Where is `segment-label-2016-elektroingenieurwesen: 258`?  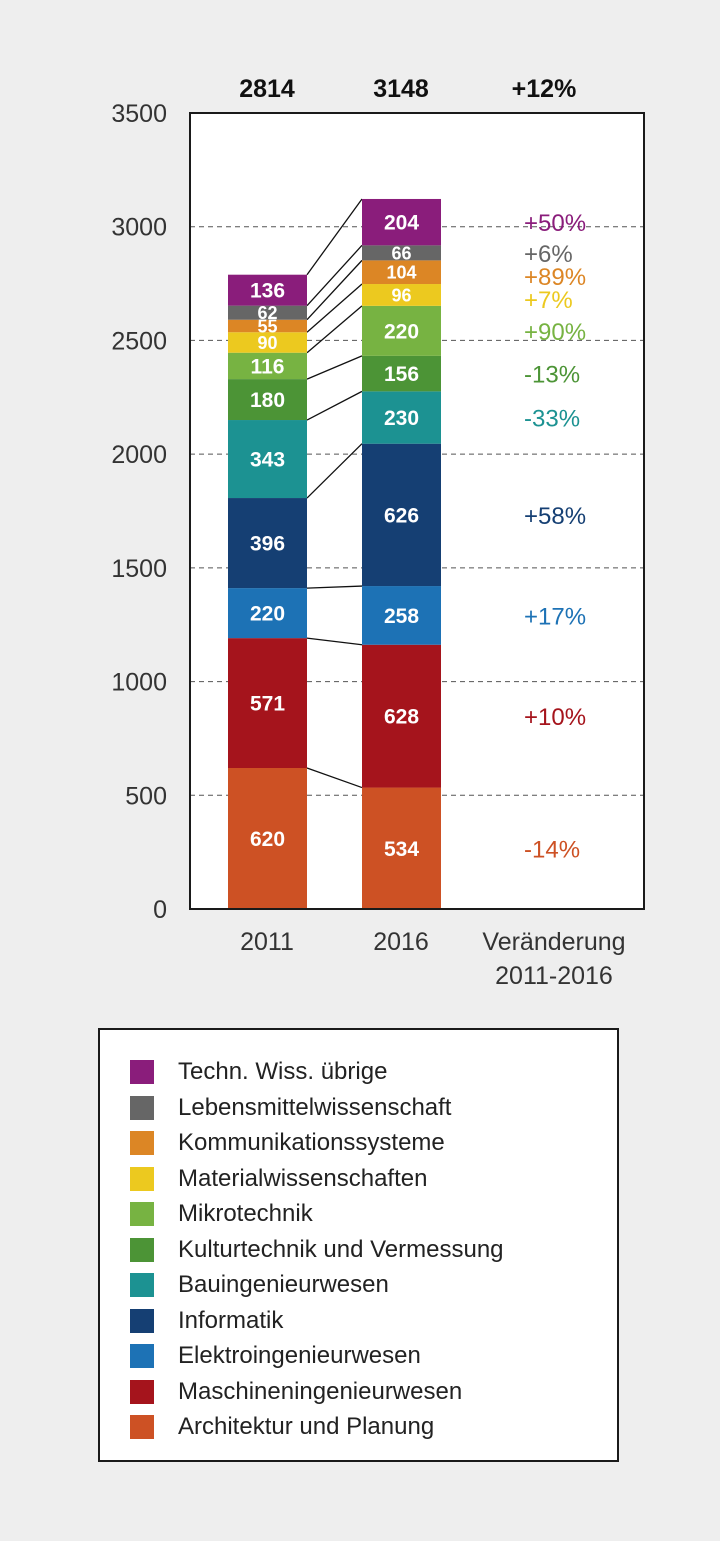 segment-label-2016-elektroingenieurwesen: 258 is located at coordinates (401, 616).